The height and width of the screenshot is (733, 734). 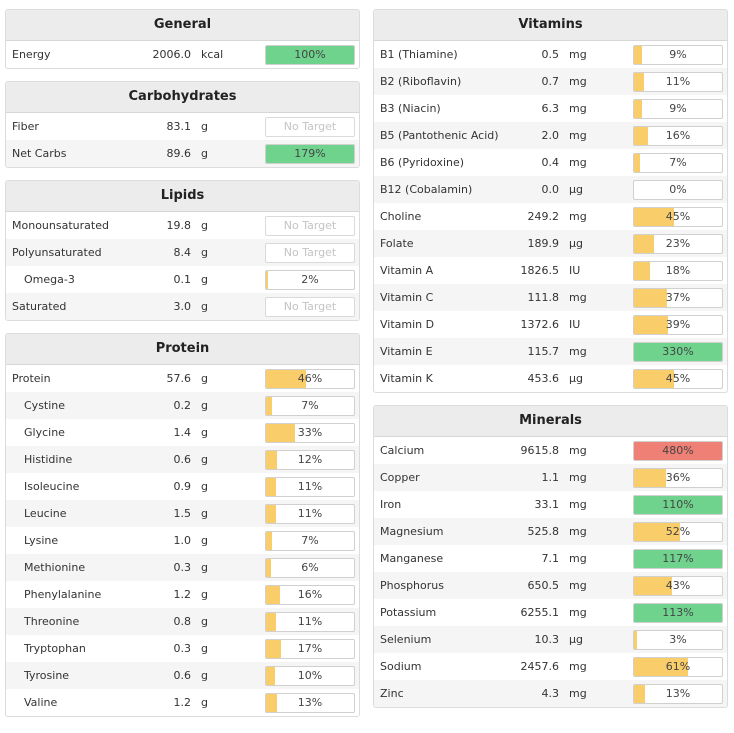 I want to click on nutrient-name: Cystine, so click(x=45, y=405).